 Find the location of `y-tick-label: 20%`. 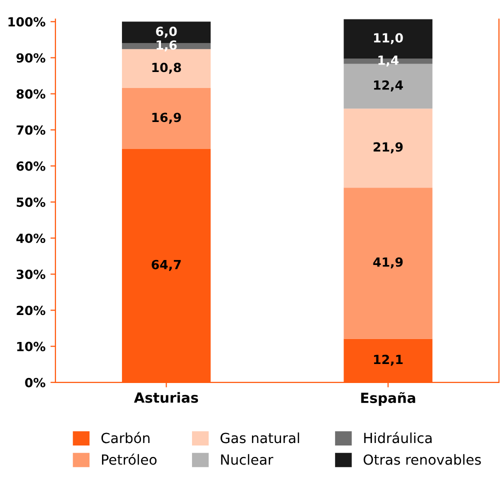

y-tick-label: 20% is located at coordinates (31, 311).